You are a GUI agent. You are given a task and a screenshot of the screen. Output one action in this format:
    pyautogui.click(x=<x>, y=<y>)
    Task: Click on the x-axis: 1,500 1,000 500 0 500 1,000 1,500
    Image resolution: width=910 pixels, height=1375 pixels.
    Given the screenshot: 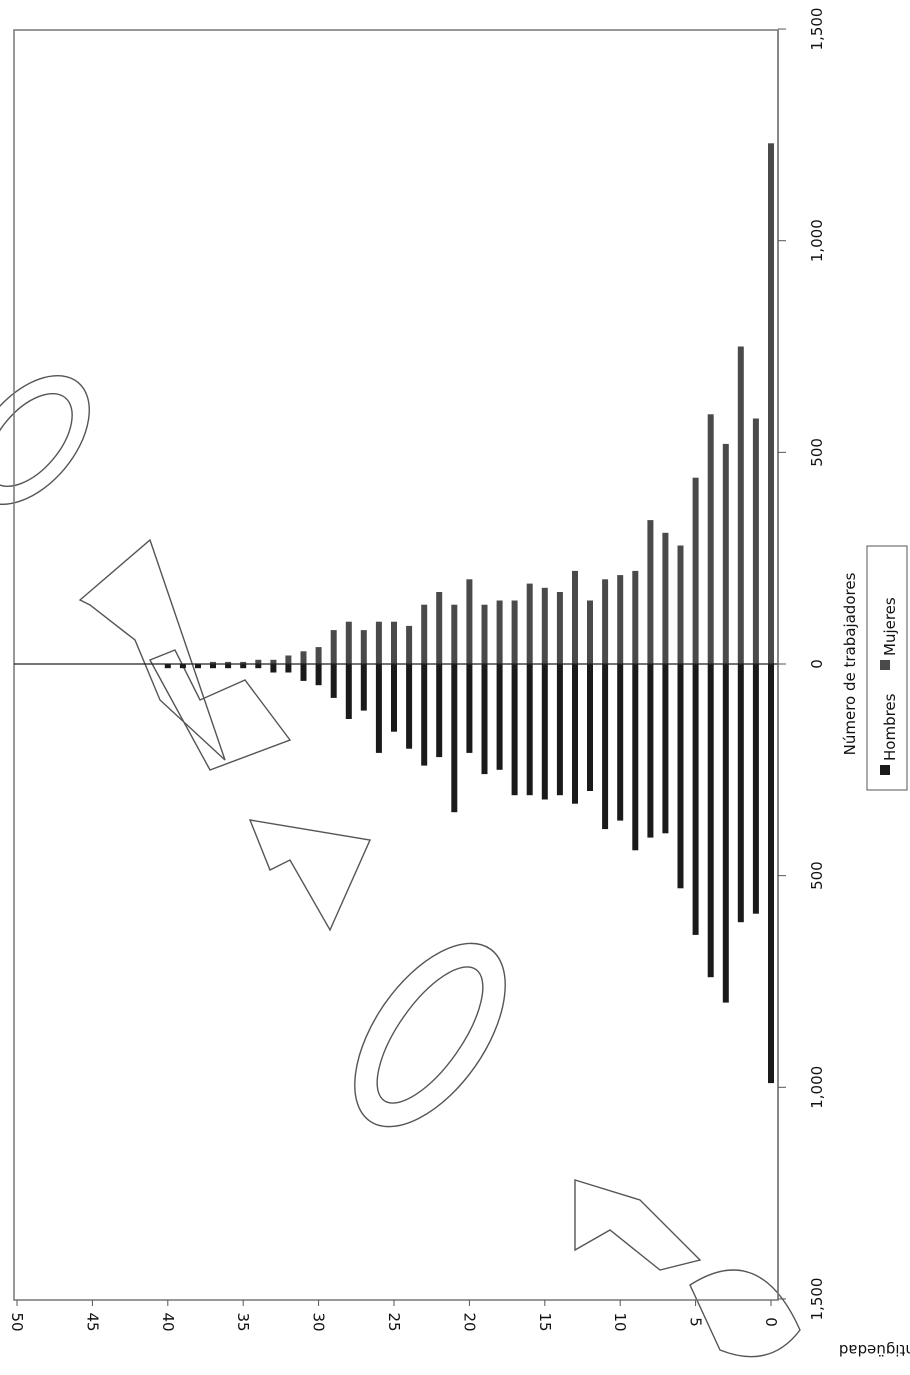 What is the action you would take?
    pyautogui.click(x=801, y=664)
    